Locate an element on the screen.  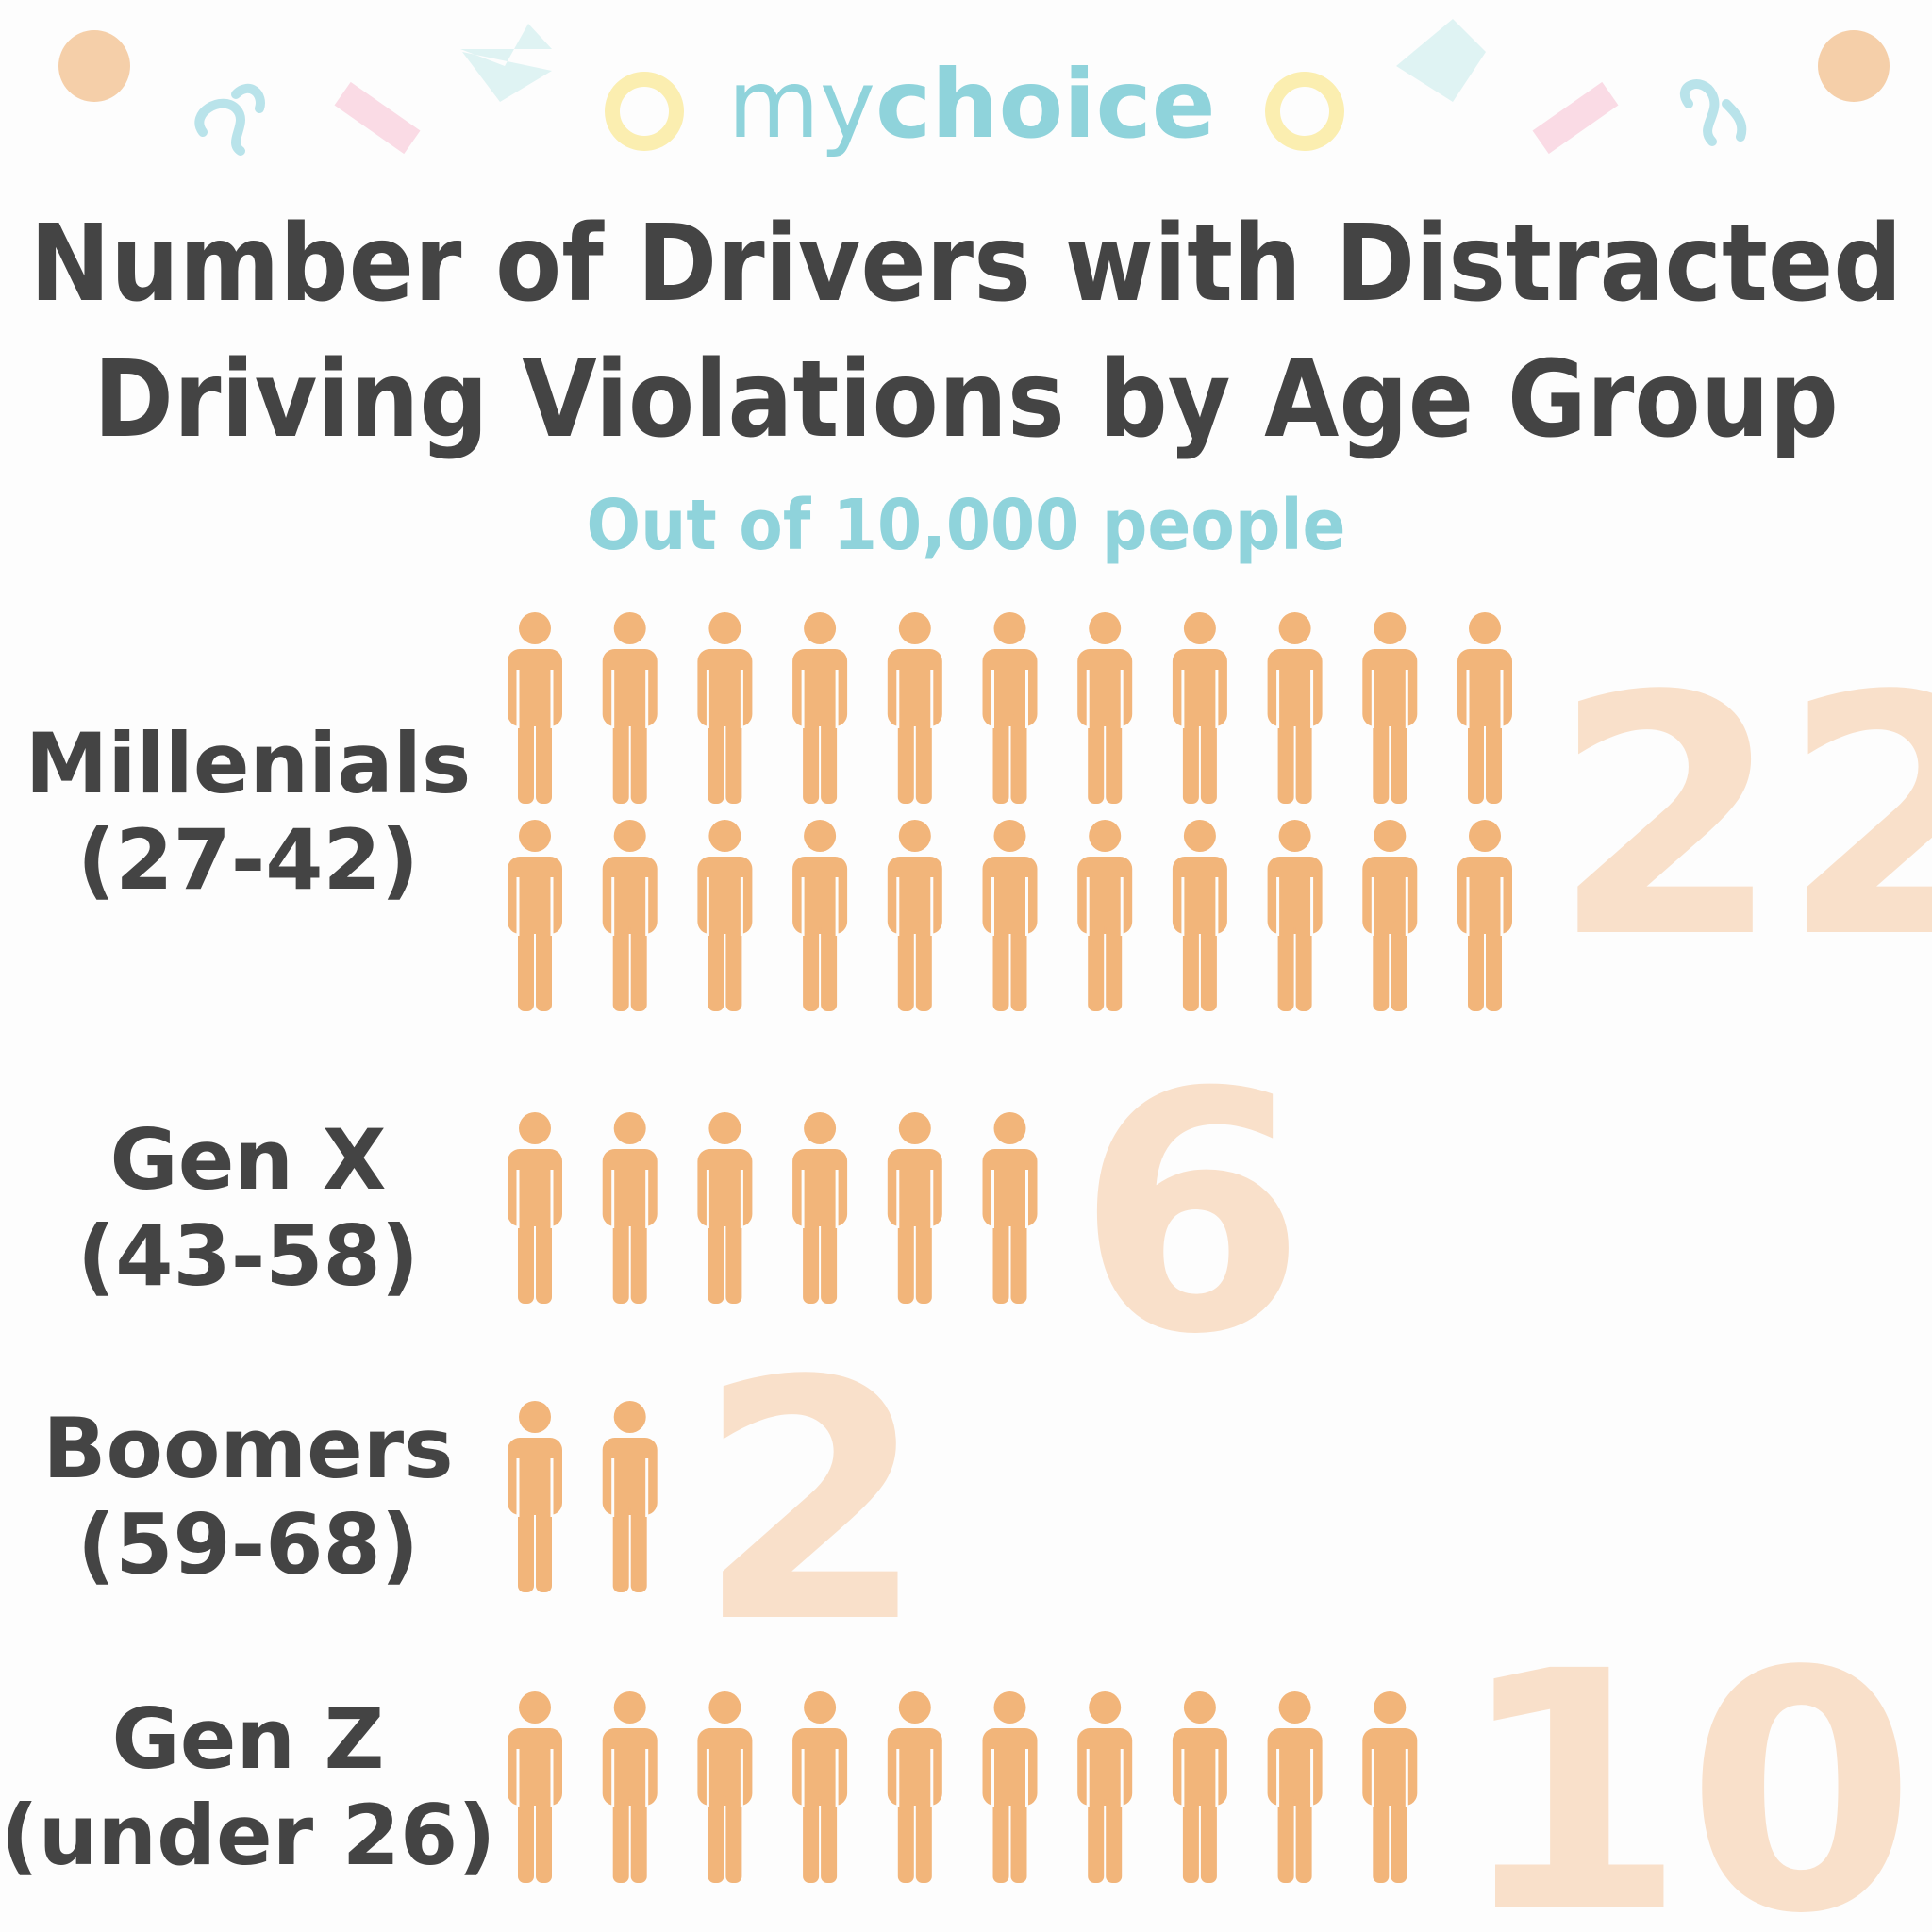
crown is located at coordinates (1441, 60).